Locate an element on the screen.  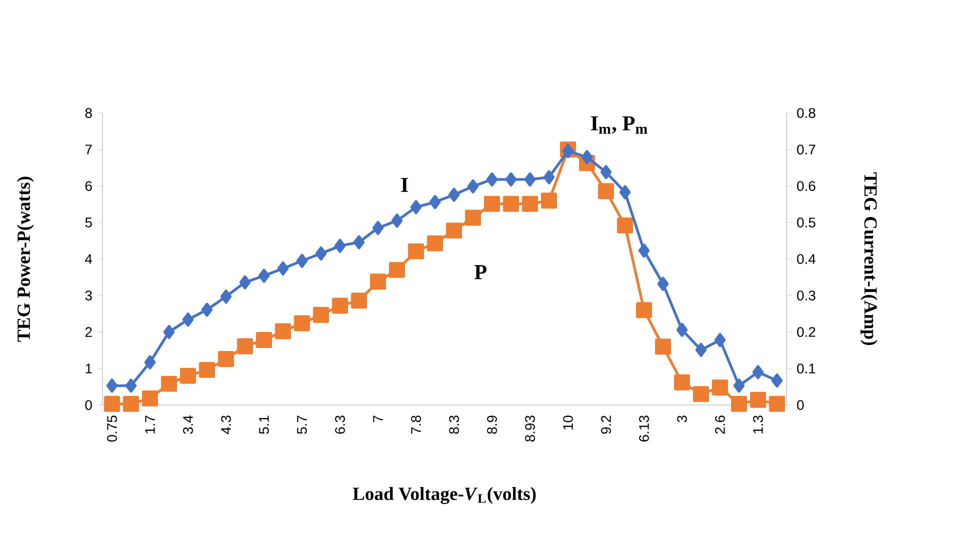
x-tick-label: 5.1 is located at coordinates (264, 425).